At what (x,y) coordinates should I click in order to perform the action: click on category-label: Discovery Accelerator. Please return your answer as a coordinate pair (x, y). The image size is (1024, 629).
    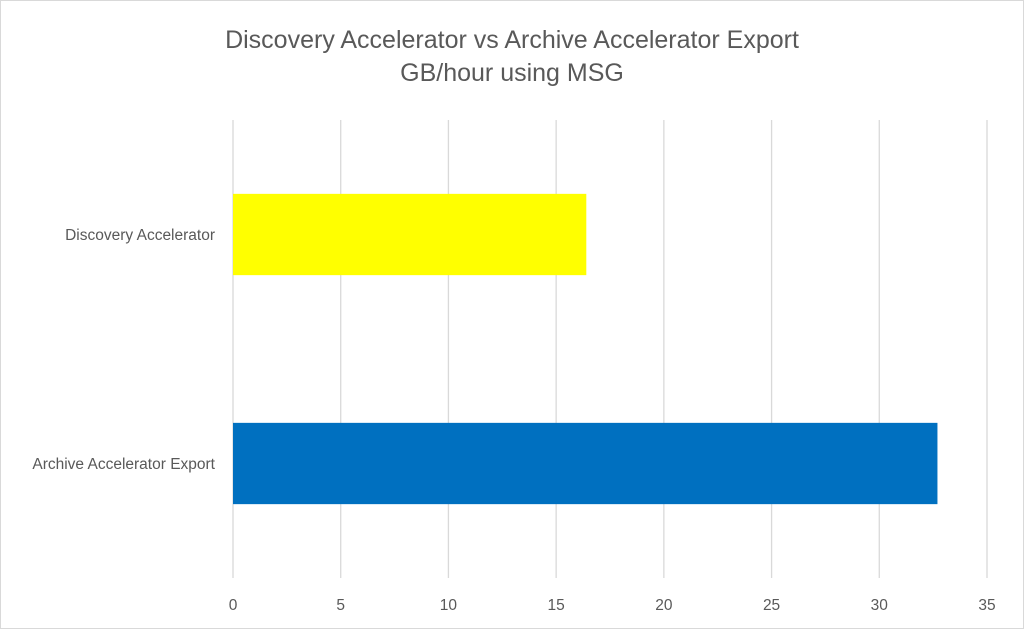
    Looking at the image, I should click on (140, 235).